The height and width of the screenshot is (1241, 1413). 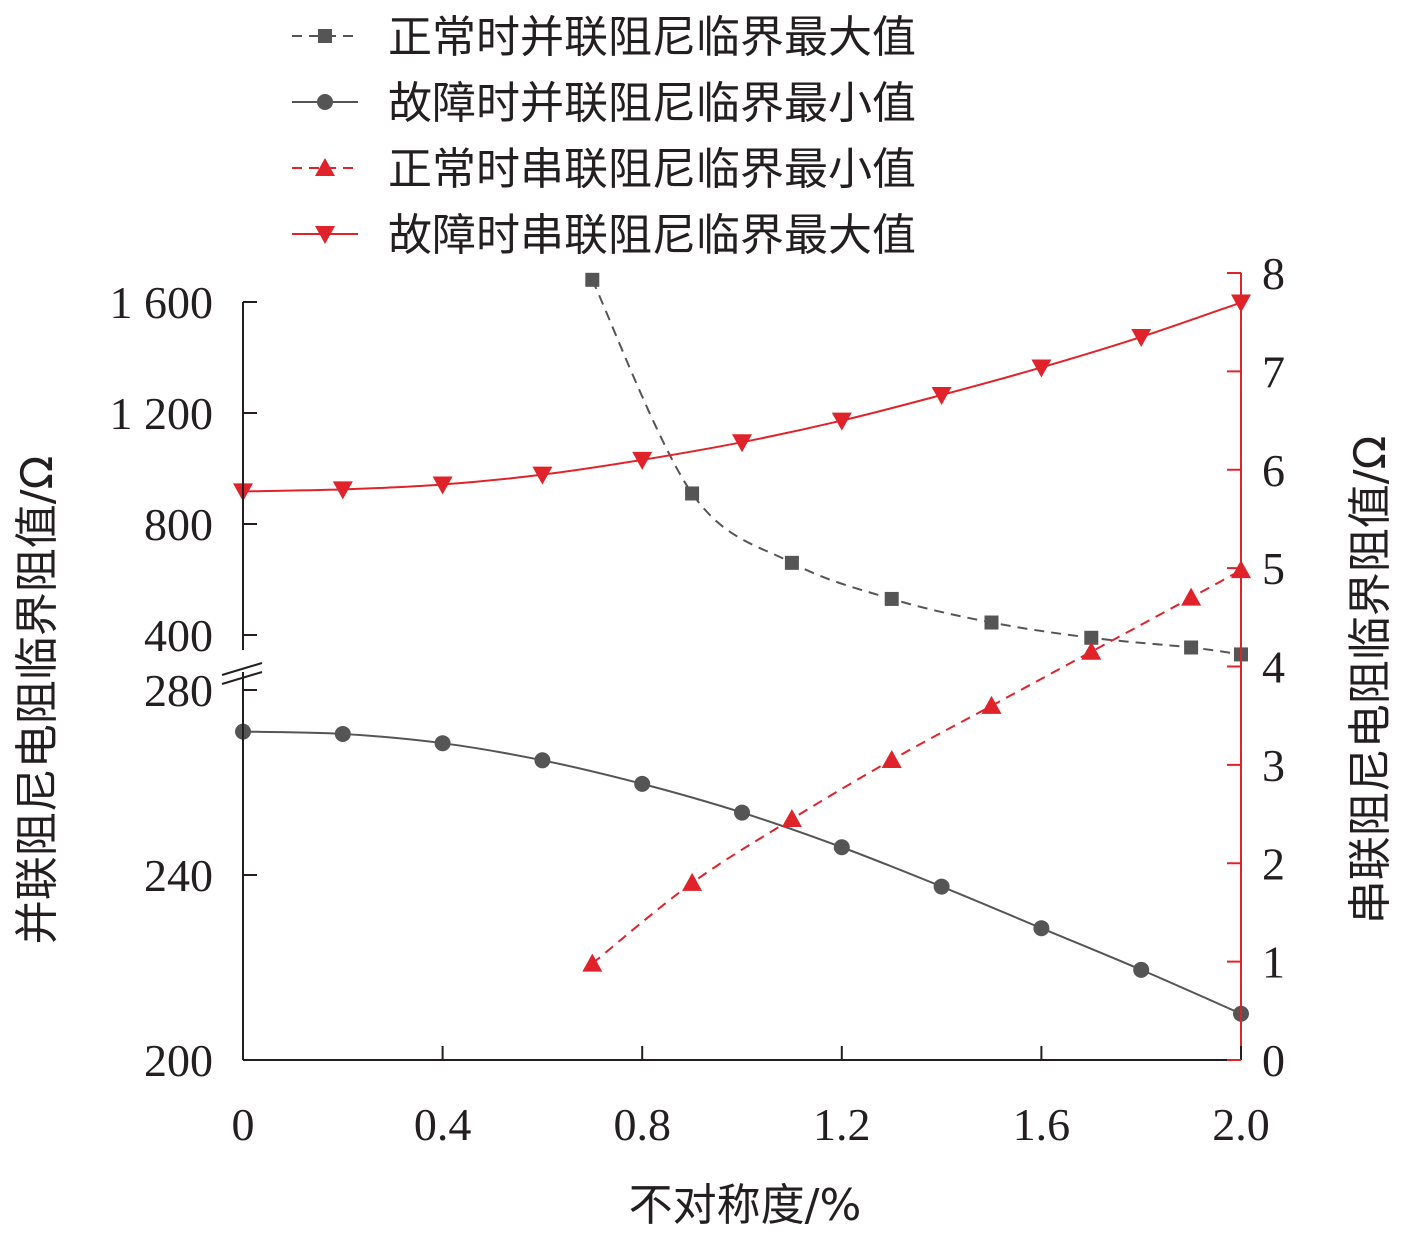 What do you see at coordinates (243, 1124) in the screenshot?
I see `x-tick-label: 0` at bounding box center [243, 1124].